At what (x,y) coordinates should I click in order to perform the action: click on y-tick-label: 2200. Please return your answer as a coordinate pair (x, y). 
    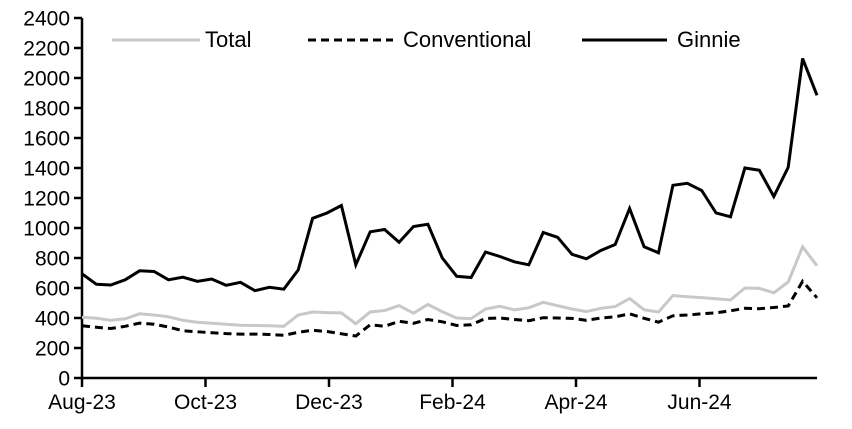
    Looking at the image, I should click on (46, 49).